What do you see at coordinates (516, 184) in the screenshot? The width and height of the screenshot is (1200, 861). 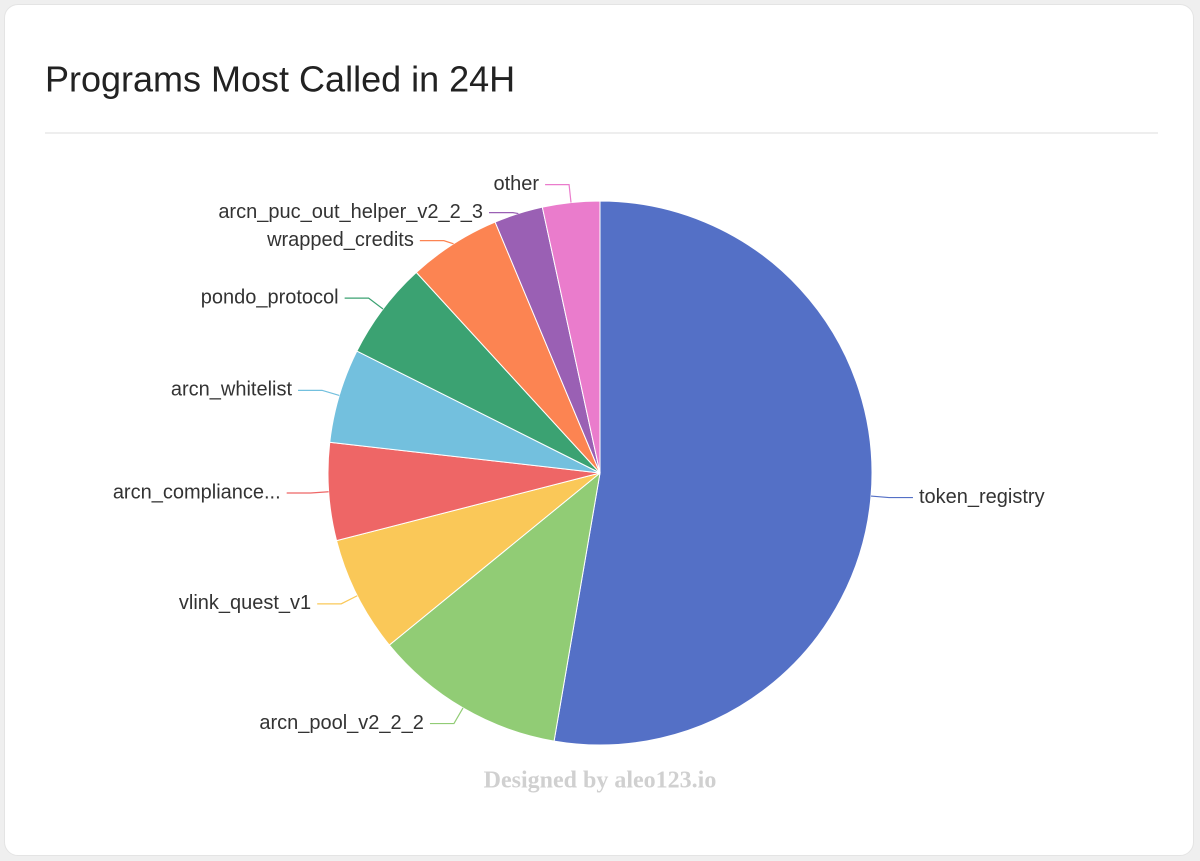 I see `slice-label: other` at bounding box center [516, 184].